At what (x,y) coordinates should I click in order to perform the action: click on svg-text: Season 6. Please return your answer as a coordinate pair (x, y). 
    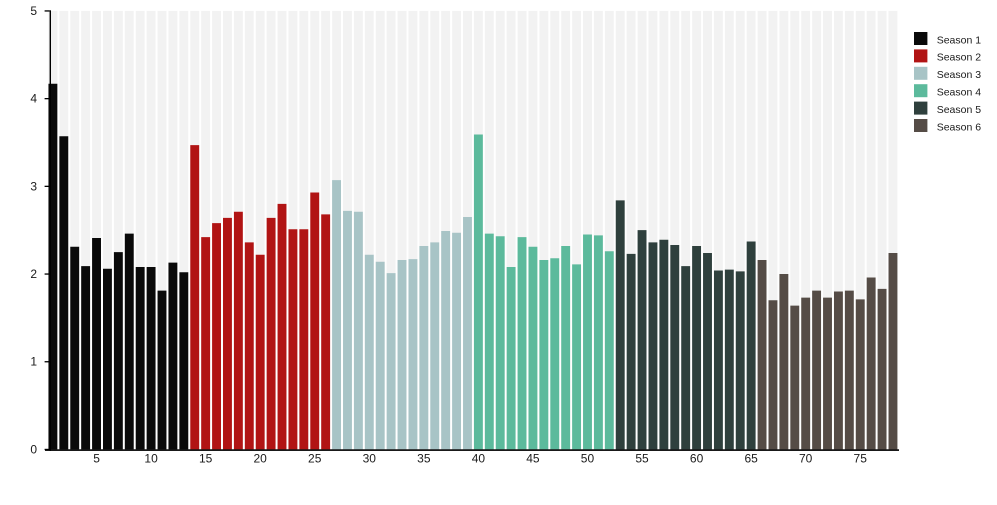
    Looking at the image, I should click on (959, 127).